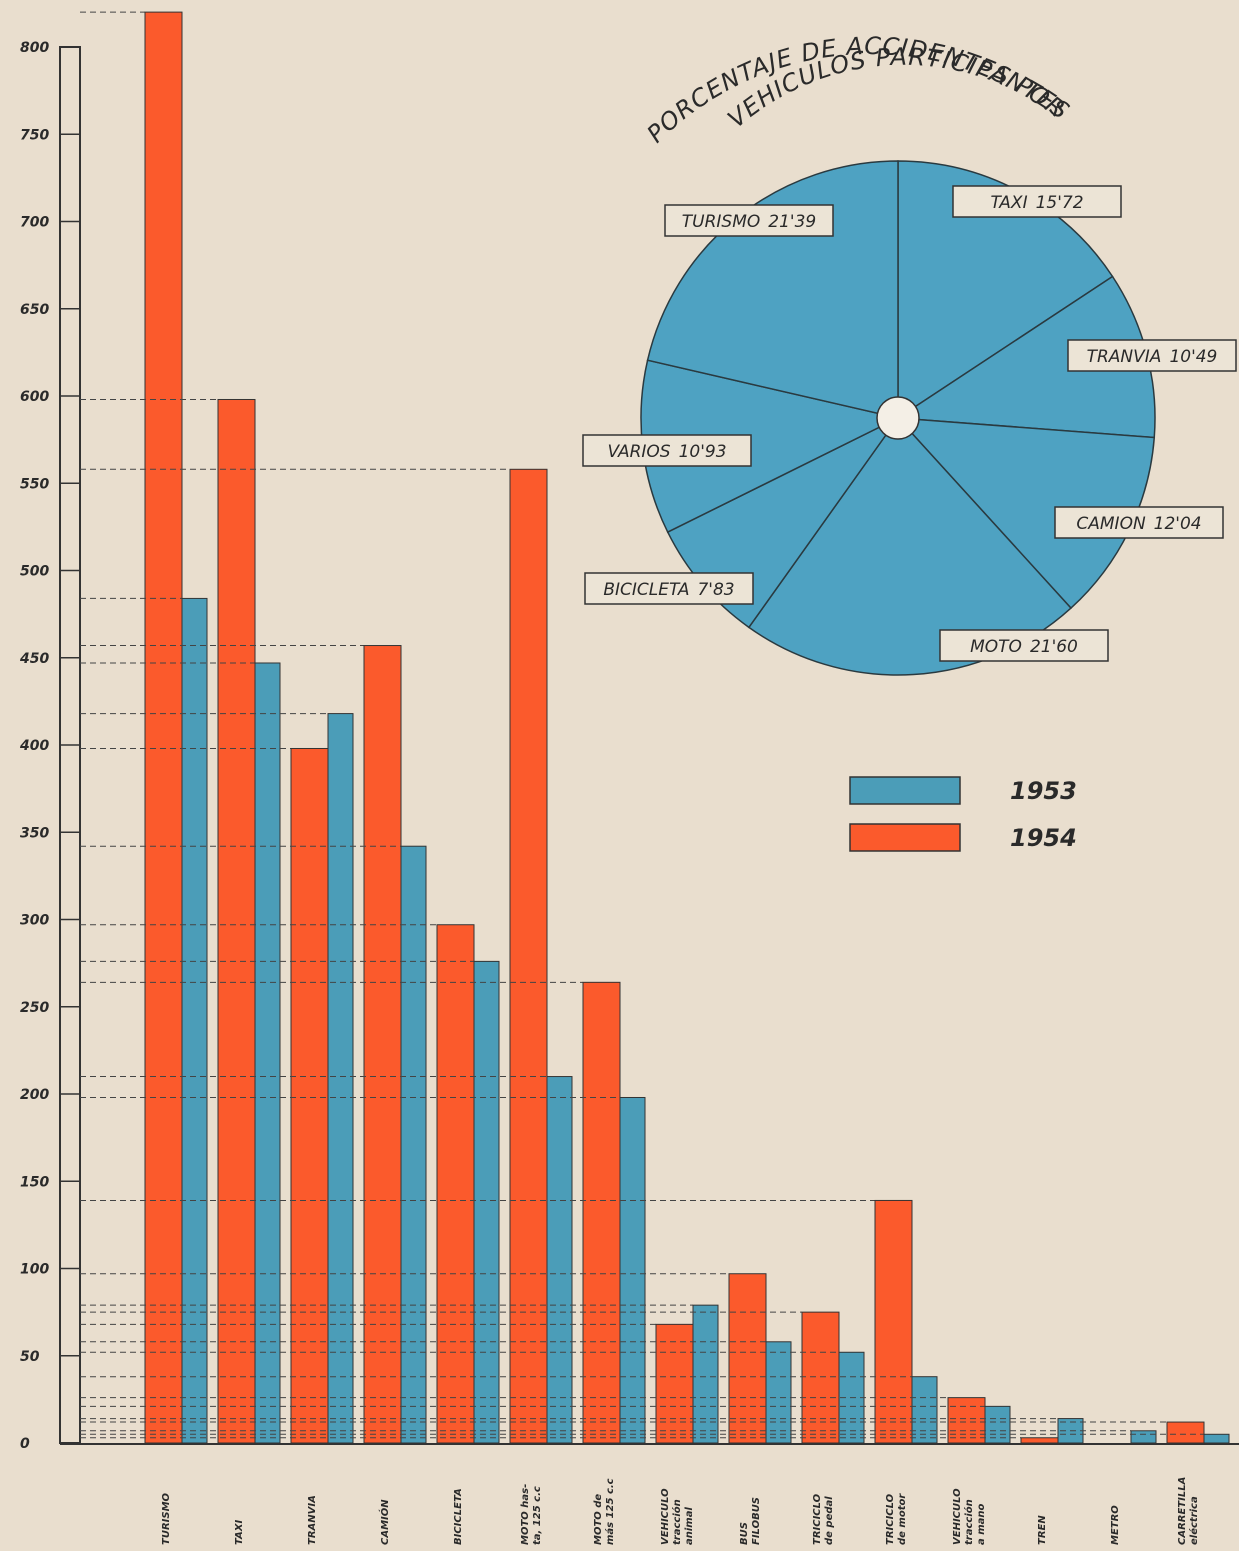 The image size is (1239, 1551). I want to click on y-tick-label: 800, so click(34, 48).